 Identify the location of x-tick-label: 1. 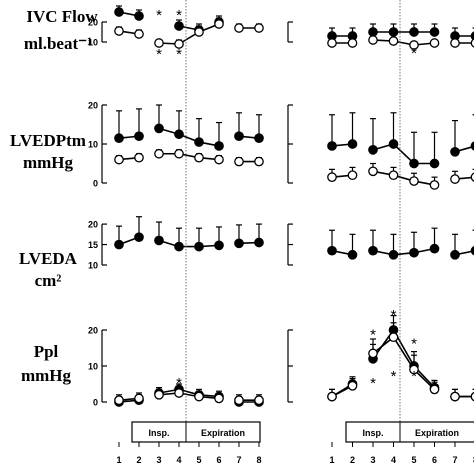
(331, 460).